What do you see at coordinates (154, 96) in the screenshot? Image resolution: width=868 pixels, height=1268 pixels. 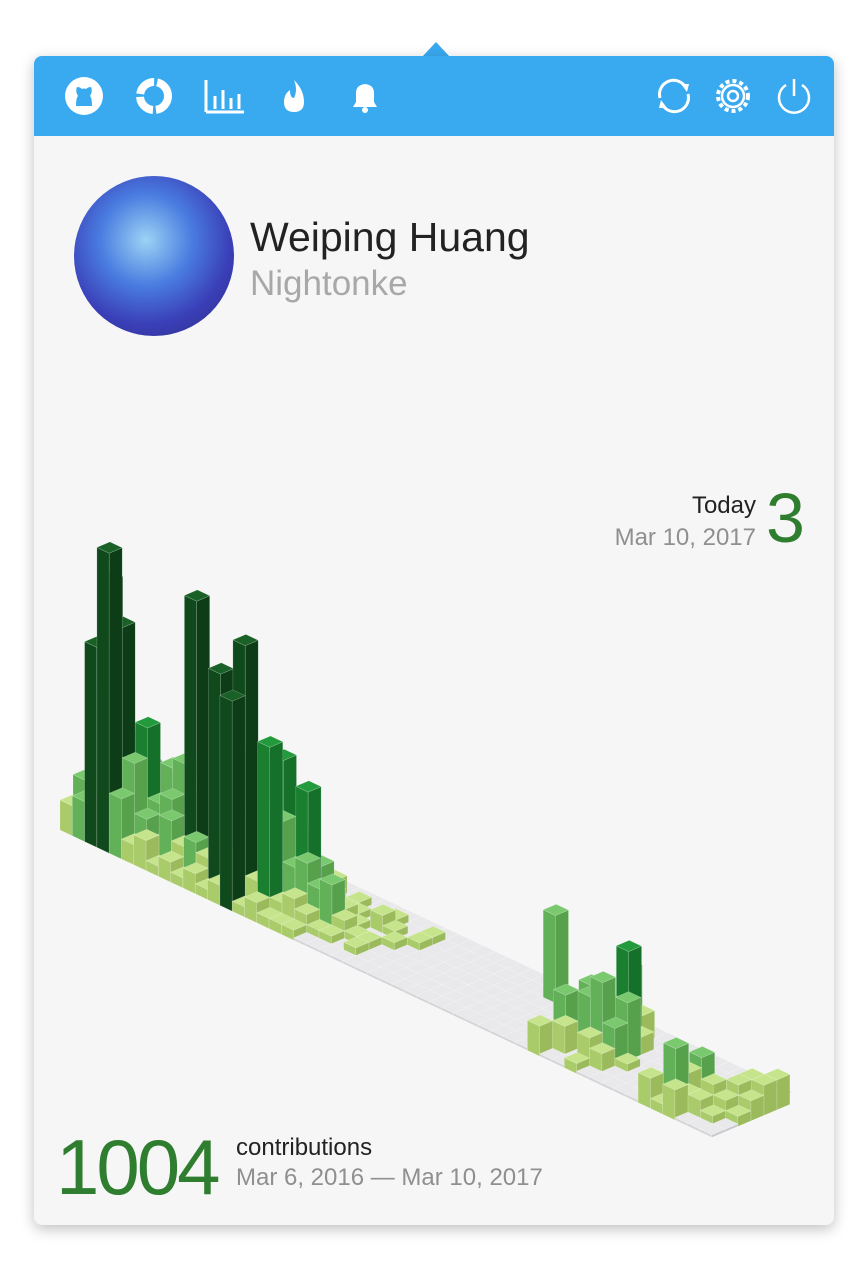 I see `stats-icon` at bounding box center [154, 96].